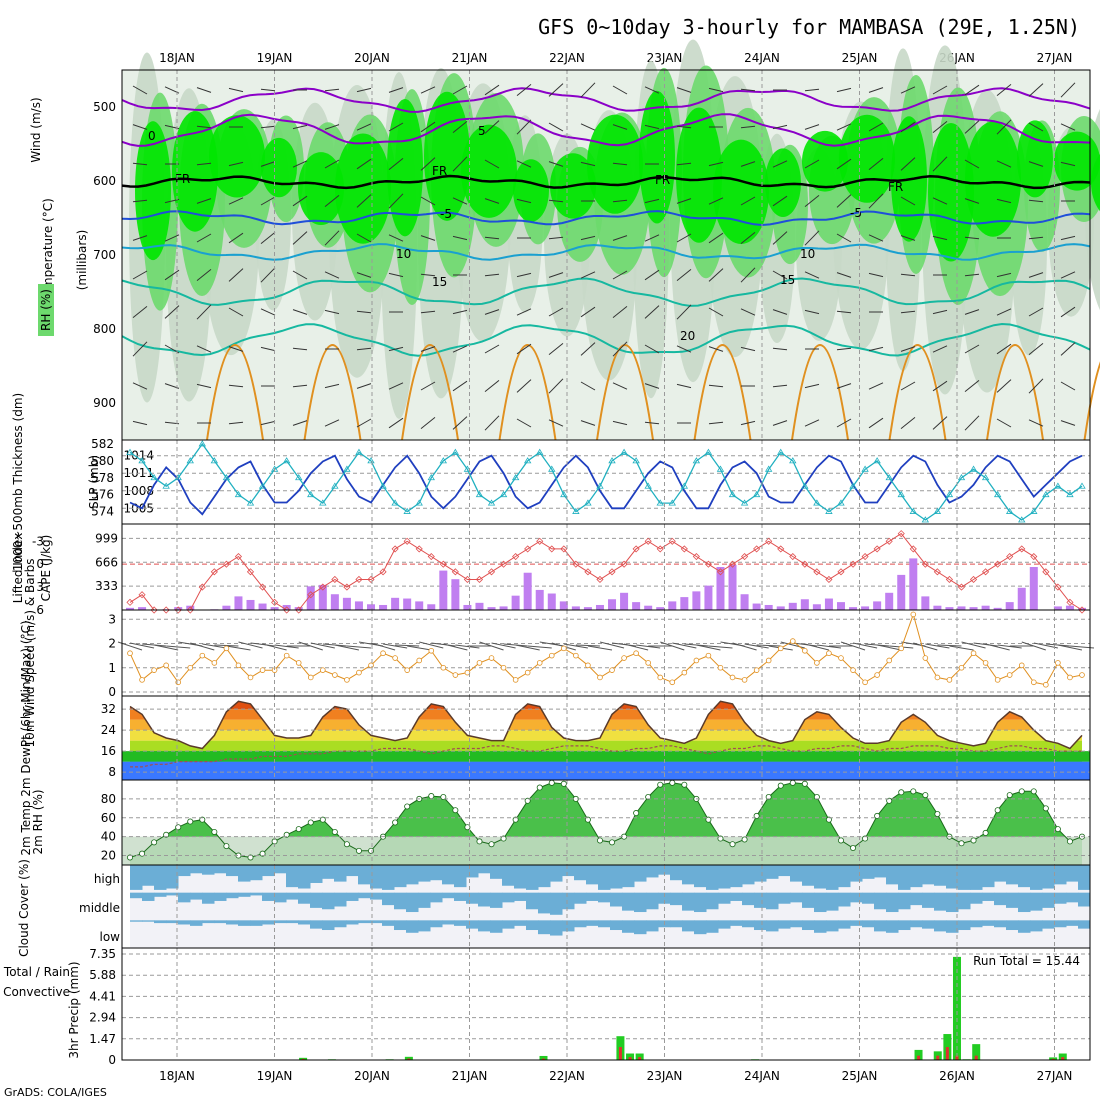 Image resolution: width=1100 pixels, height=1100 pixels. What do you see at coordinates (102, 1018) in the screenshot?
I see `precip-tick: 2.94` at bounding box center [102, 1018].